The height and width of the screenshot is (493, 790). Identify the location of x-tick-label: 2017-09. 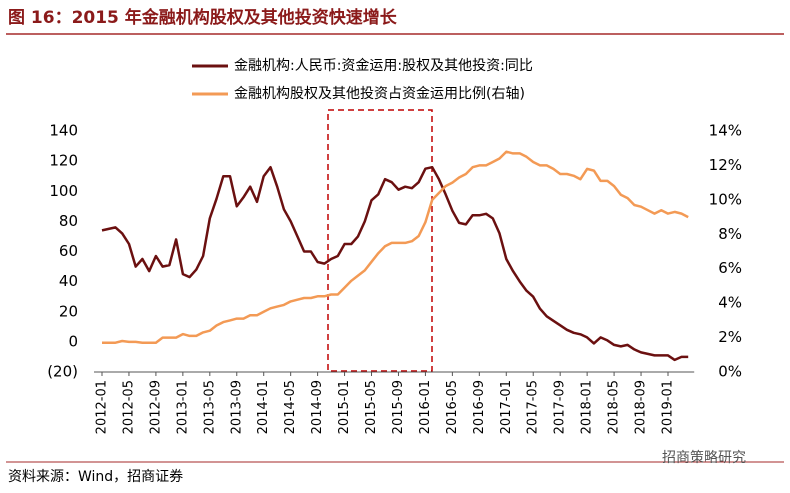
(560, 407).